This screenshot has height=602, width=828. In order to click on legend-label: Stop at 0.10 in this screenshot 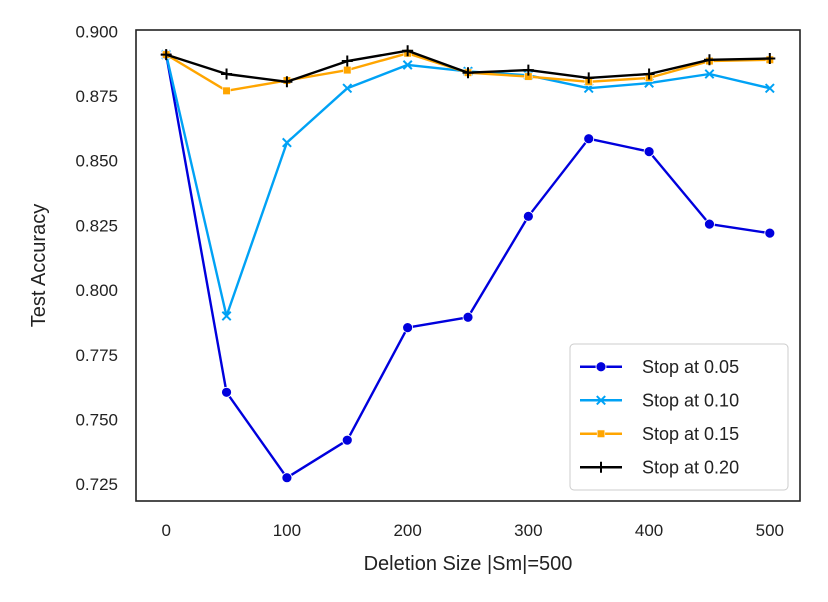, I will do `click(690, 400)`.